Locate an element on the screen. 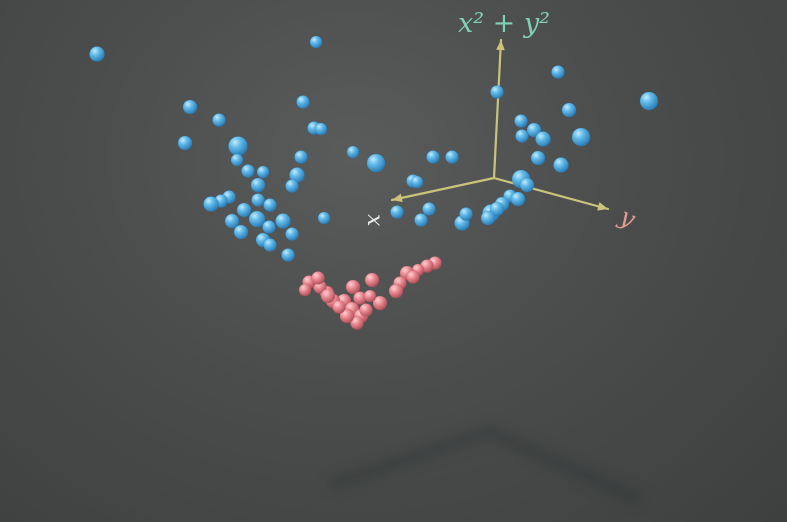  y-axis-line is located at coordinates (551, 193).